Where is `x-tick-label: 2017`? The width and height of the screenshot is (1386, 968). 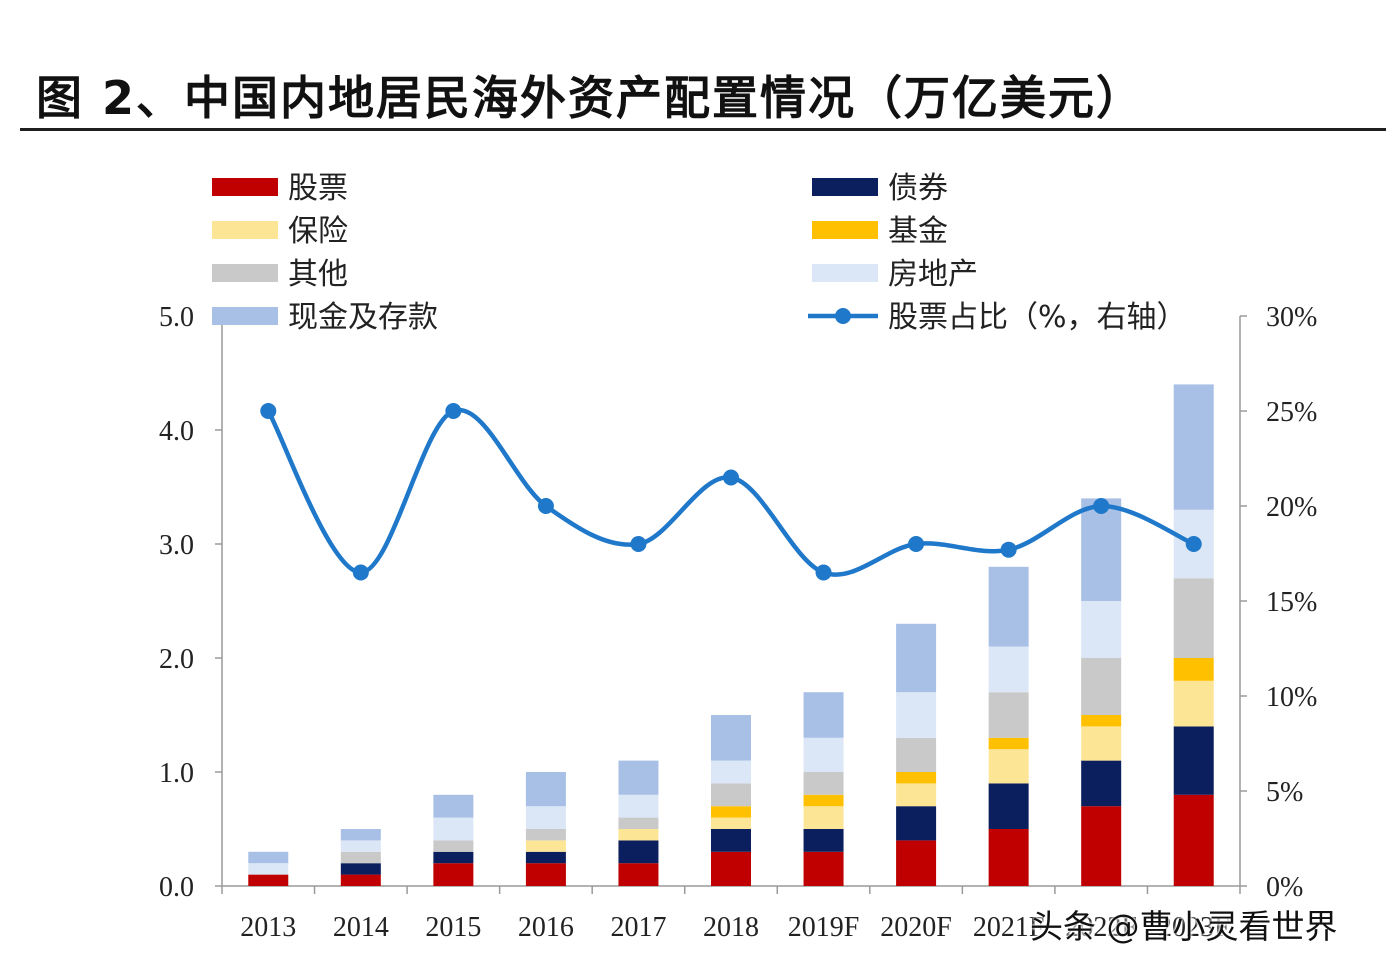
x-tick-label: 2017 is located at coordinates (638, 927).